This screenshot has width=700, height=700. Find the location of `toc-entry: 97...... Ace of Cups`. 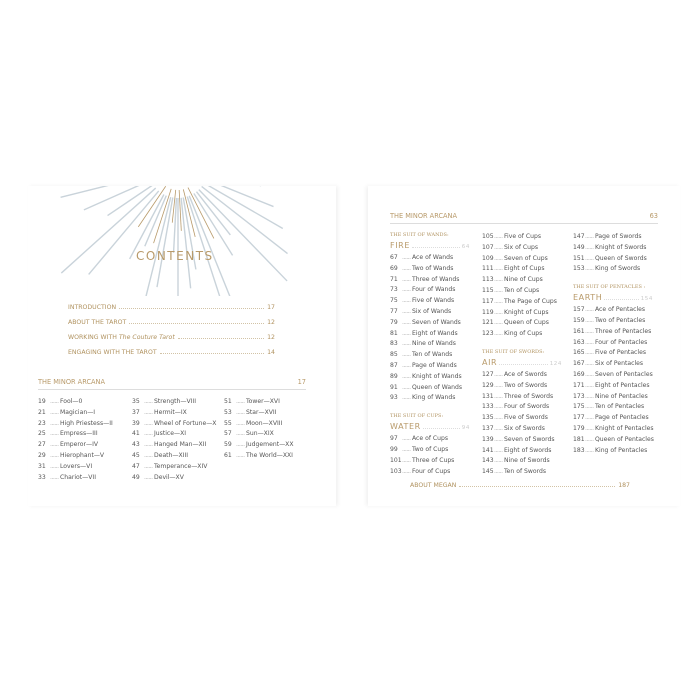

toc-entry: 97...... Ace of Cups is located at coordinates (430, 439).